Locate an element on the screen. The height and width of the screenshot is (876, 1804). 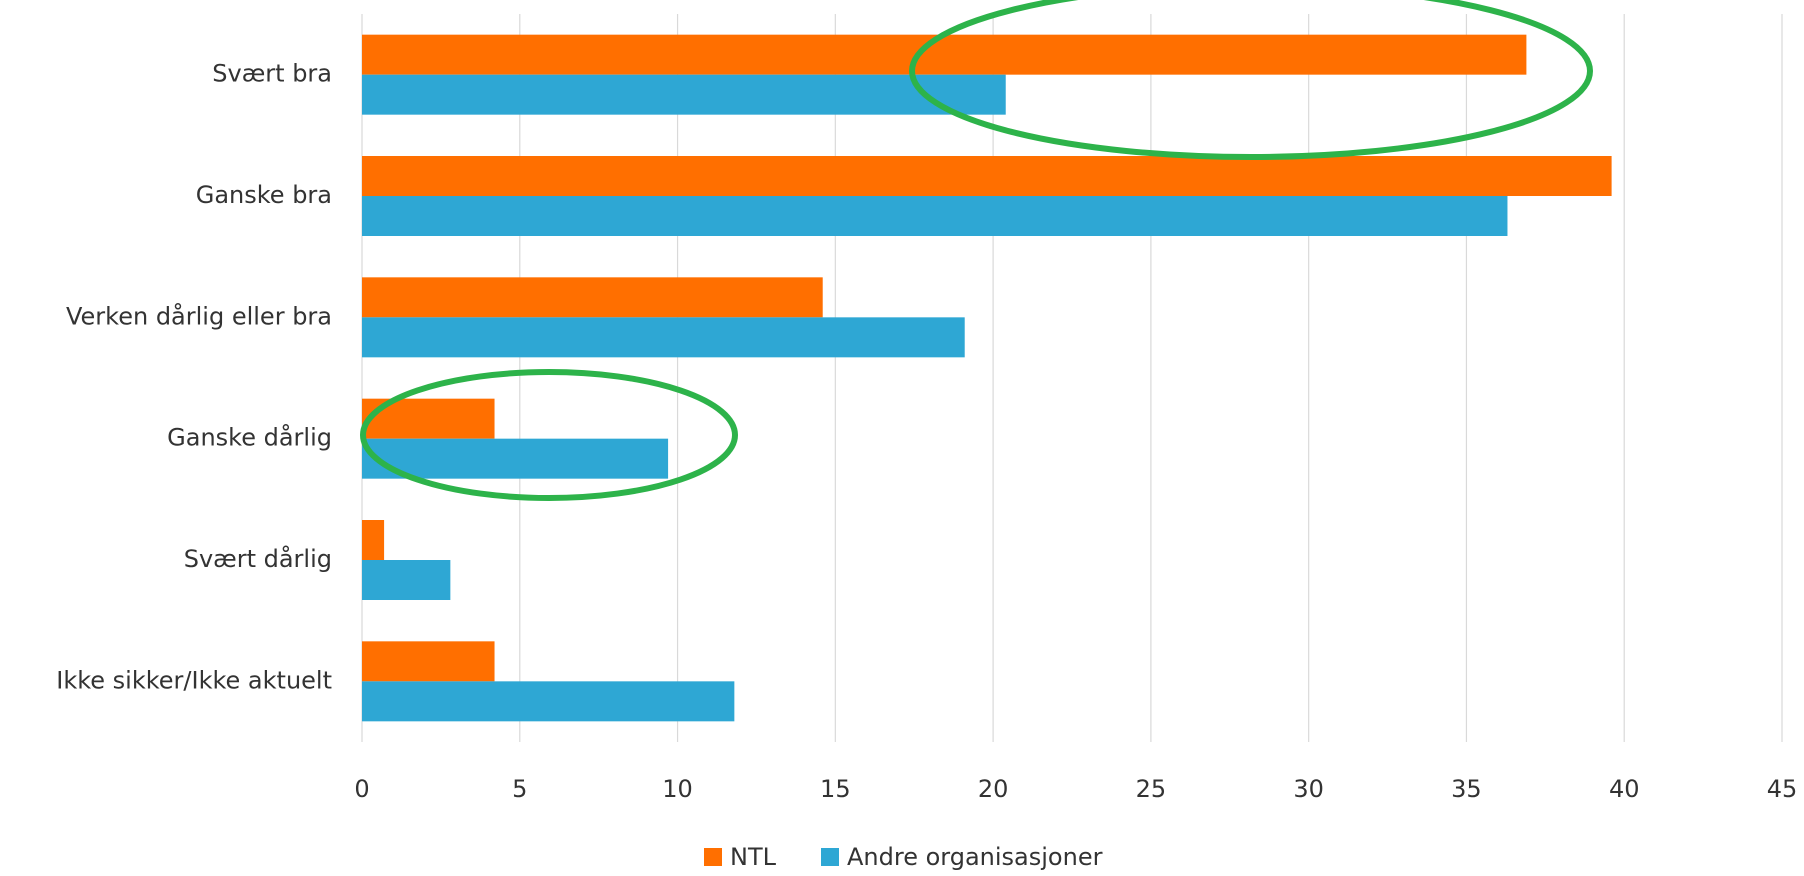
x-tick-label: 10 is located at coordinates (677, 789).